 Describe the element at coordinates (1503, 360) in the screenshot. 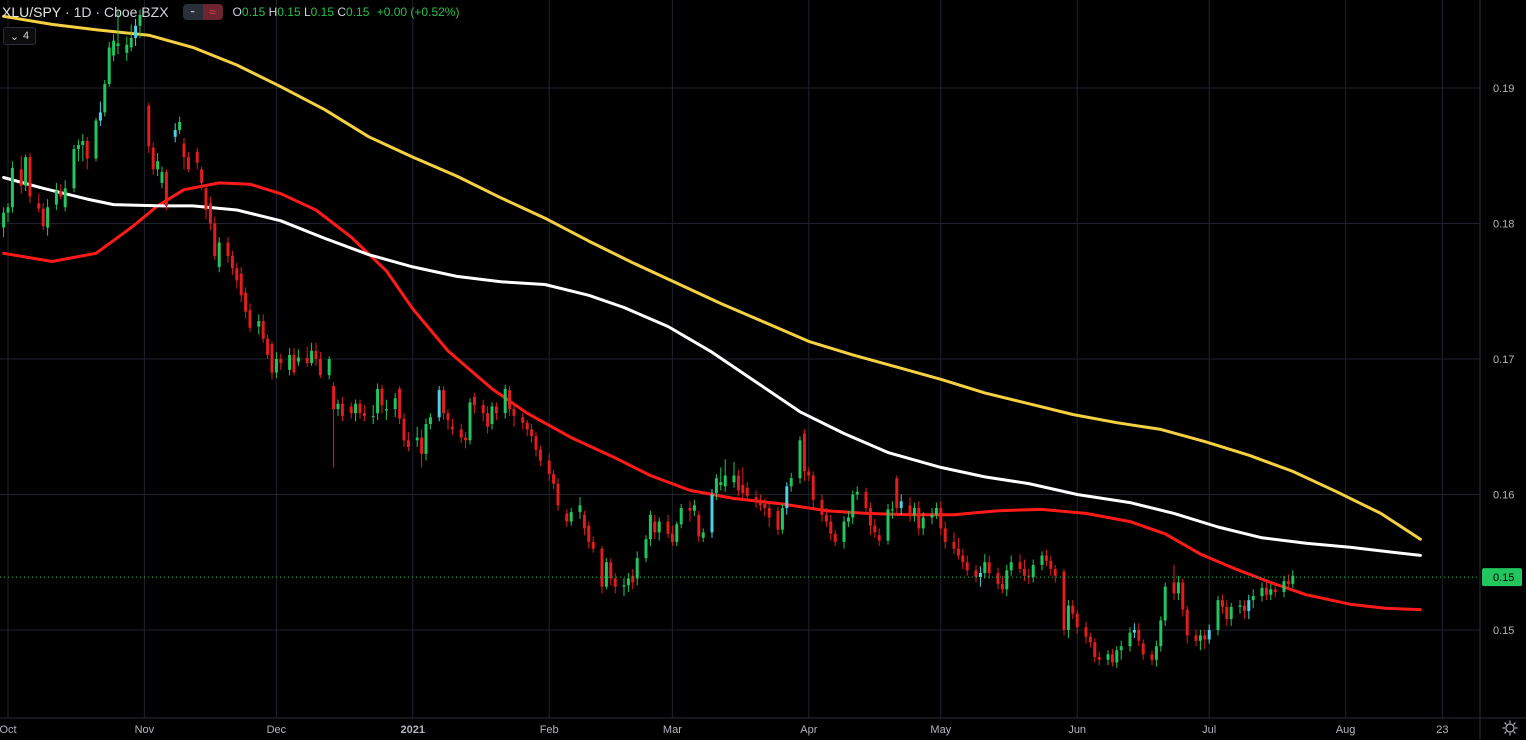

I see `price-axis: 0.19 0.18 0.17 0.16 0.15` at that location.